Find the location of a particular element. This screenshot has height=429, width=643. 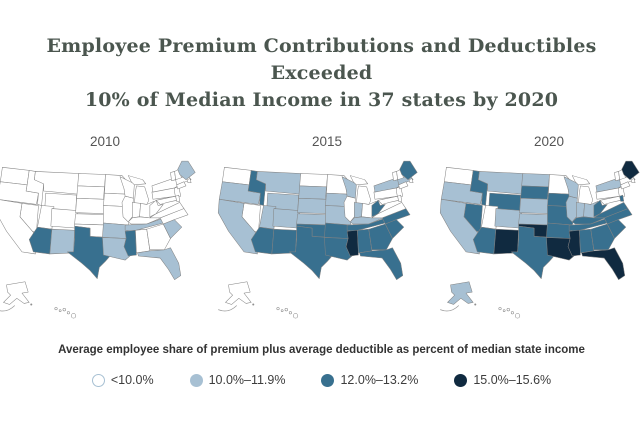

legend-label-under-10: <10.0% is located at coordinates (132, 380).